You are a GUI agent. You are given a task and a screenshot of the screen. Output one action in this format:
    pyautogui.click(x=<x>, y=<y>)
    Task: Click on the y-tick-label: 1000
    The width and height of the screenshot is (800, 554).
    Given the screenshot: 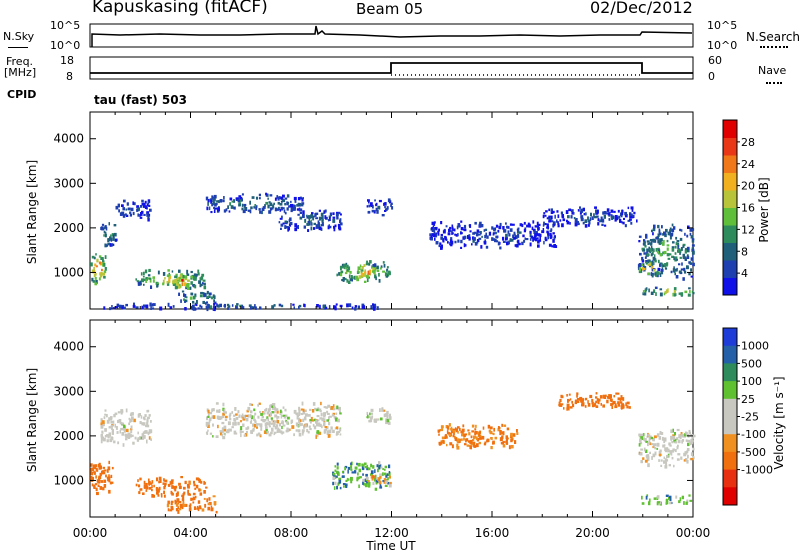 What is the action you would take?
    pyautogui.click(x=68, y=272)
    